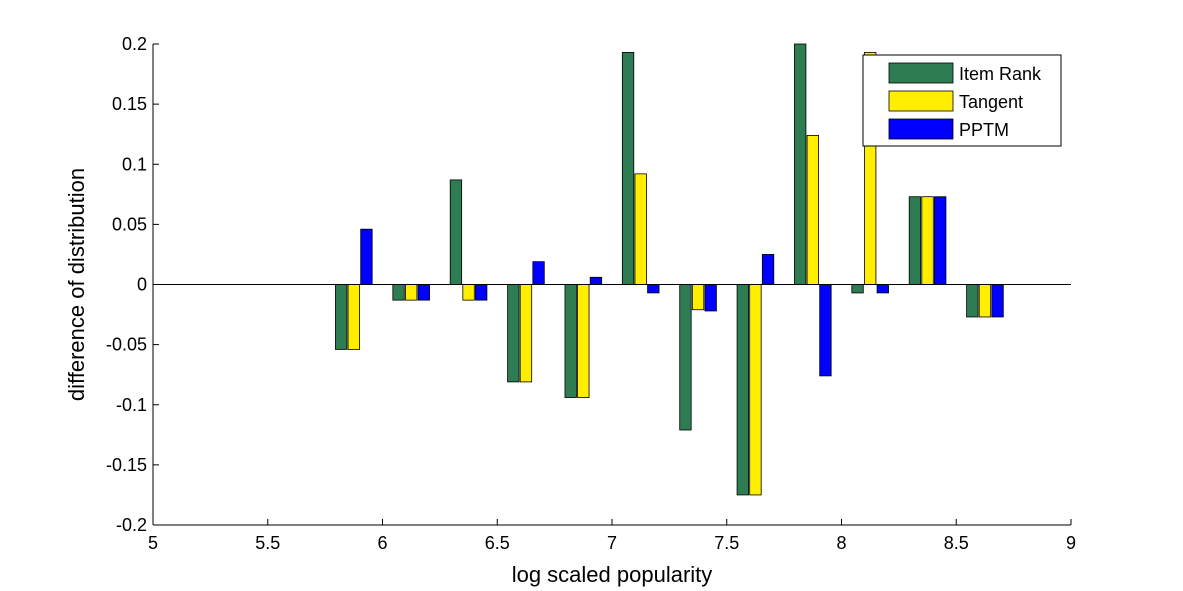 The image size is (1183, 591). I want to click on y-tick-label: -0.1, so click(131, 405).